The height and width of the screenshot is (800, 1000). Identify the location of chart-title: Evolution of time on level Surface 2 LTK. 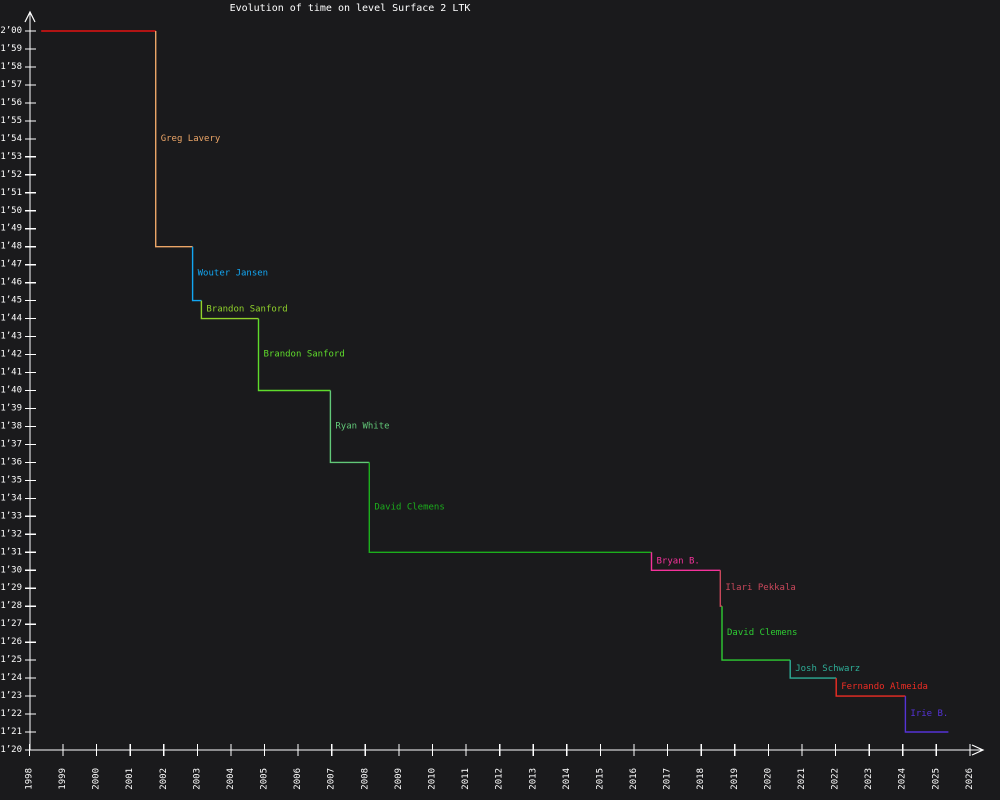
(350, 8).